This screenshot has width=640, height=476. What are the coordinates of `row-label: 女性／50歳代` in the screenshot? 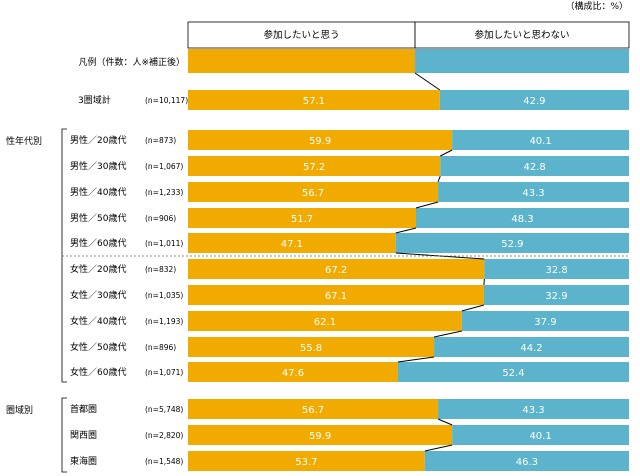 It's located at (98, 347).